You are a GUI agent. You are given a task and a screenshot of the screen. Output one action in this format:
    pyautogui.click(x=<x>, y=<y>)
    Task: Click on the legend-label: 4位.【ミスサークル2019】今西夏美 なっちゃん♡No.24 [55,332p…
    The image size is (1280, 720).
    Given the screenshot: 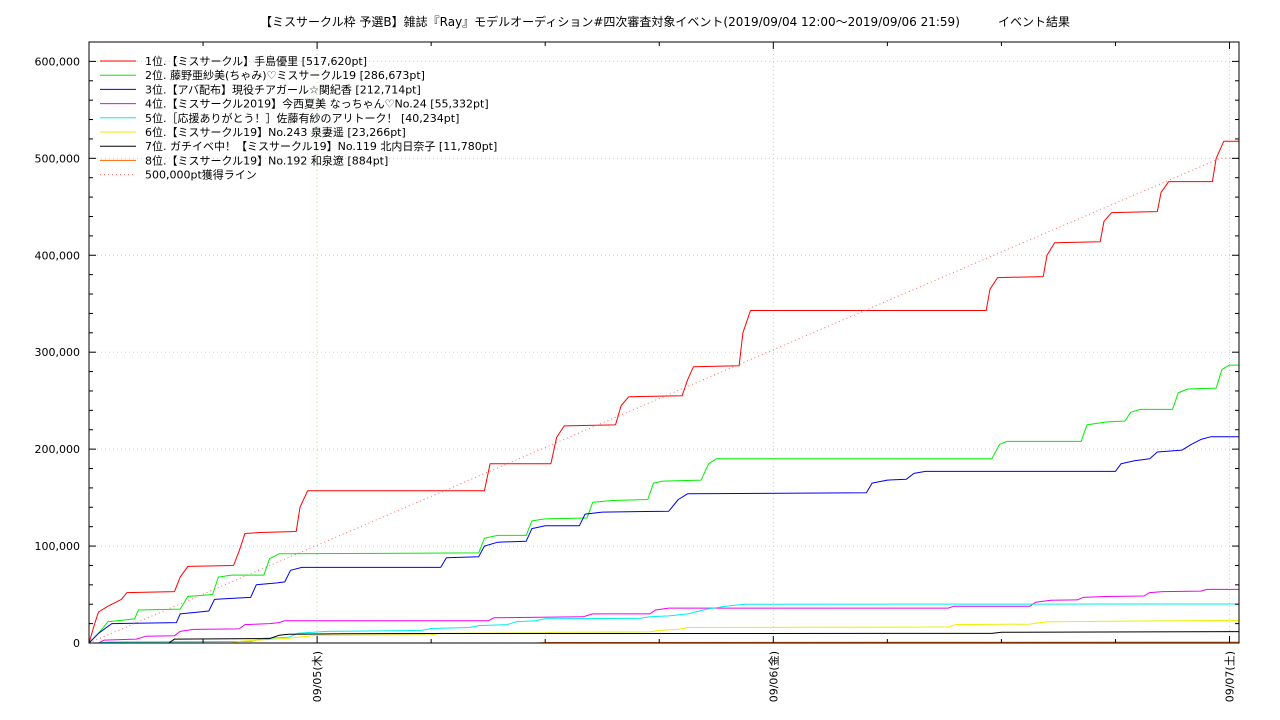 What is the action you would take?
    pyautogui.click(x=317, y=104)
    